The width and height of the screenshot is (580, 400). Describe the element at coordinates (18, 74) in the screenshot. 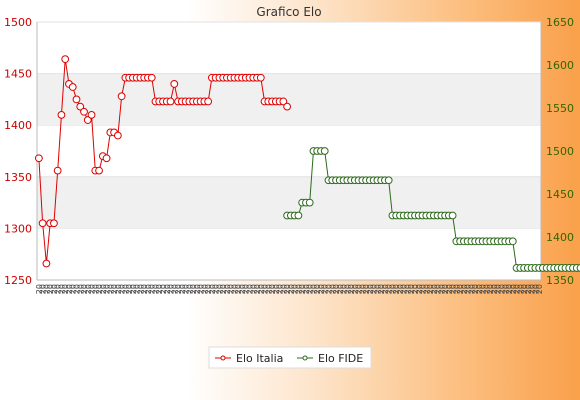

I see `y-left-tick-label: 1450` at that location.